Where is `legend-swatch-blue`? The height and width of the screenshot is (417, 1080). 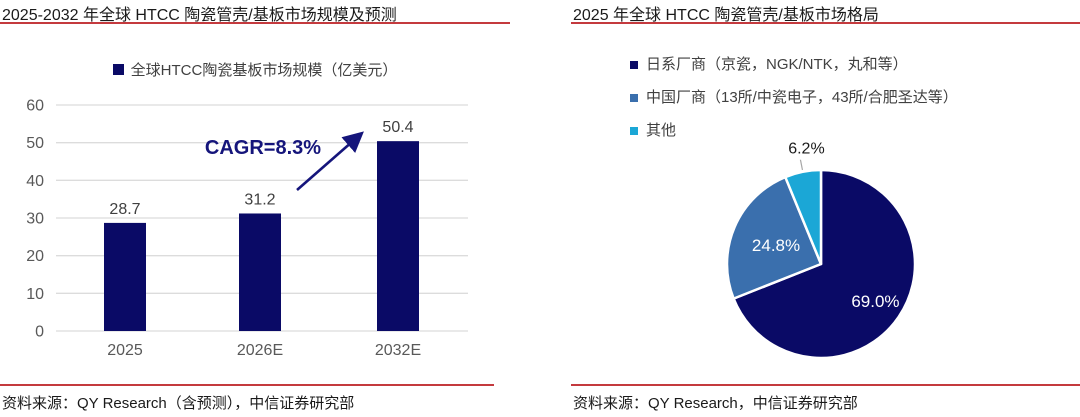 legend-swatch-blue is located at coordinates (634, 97).